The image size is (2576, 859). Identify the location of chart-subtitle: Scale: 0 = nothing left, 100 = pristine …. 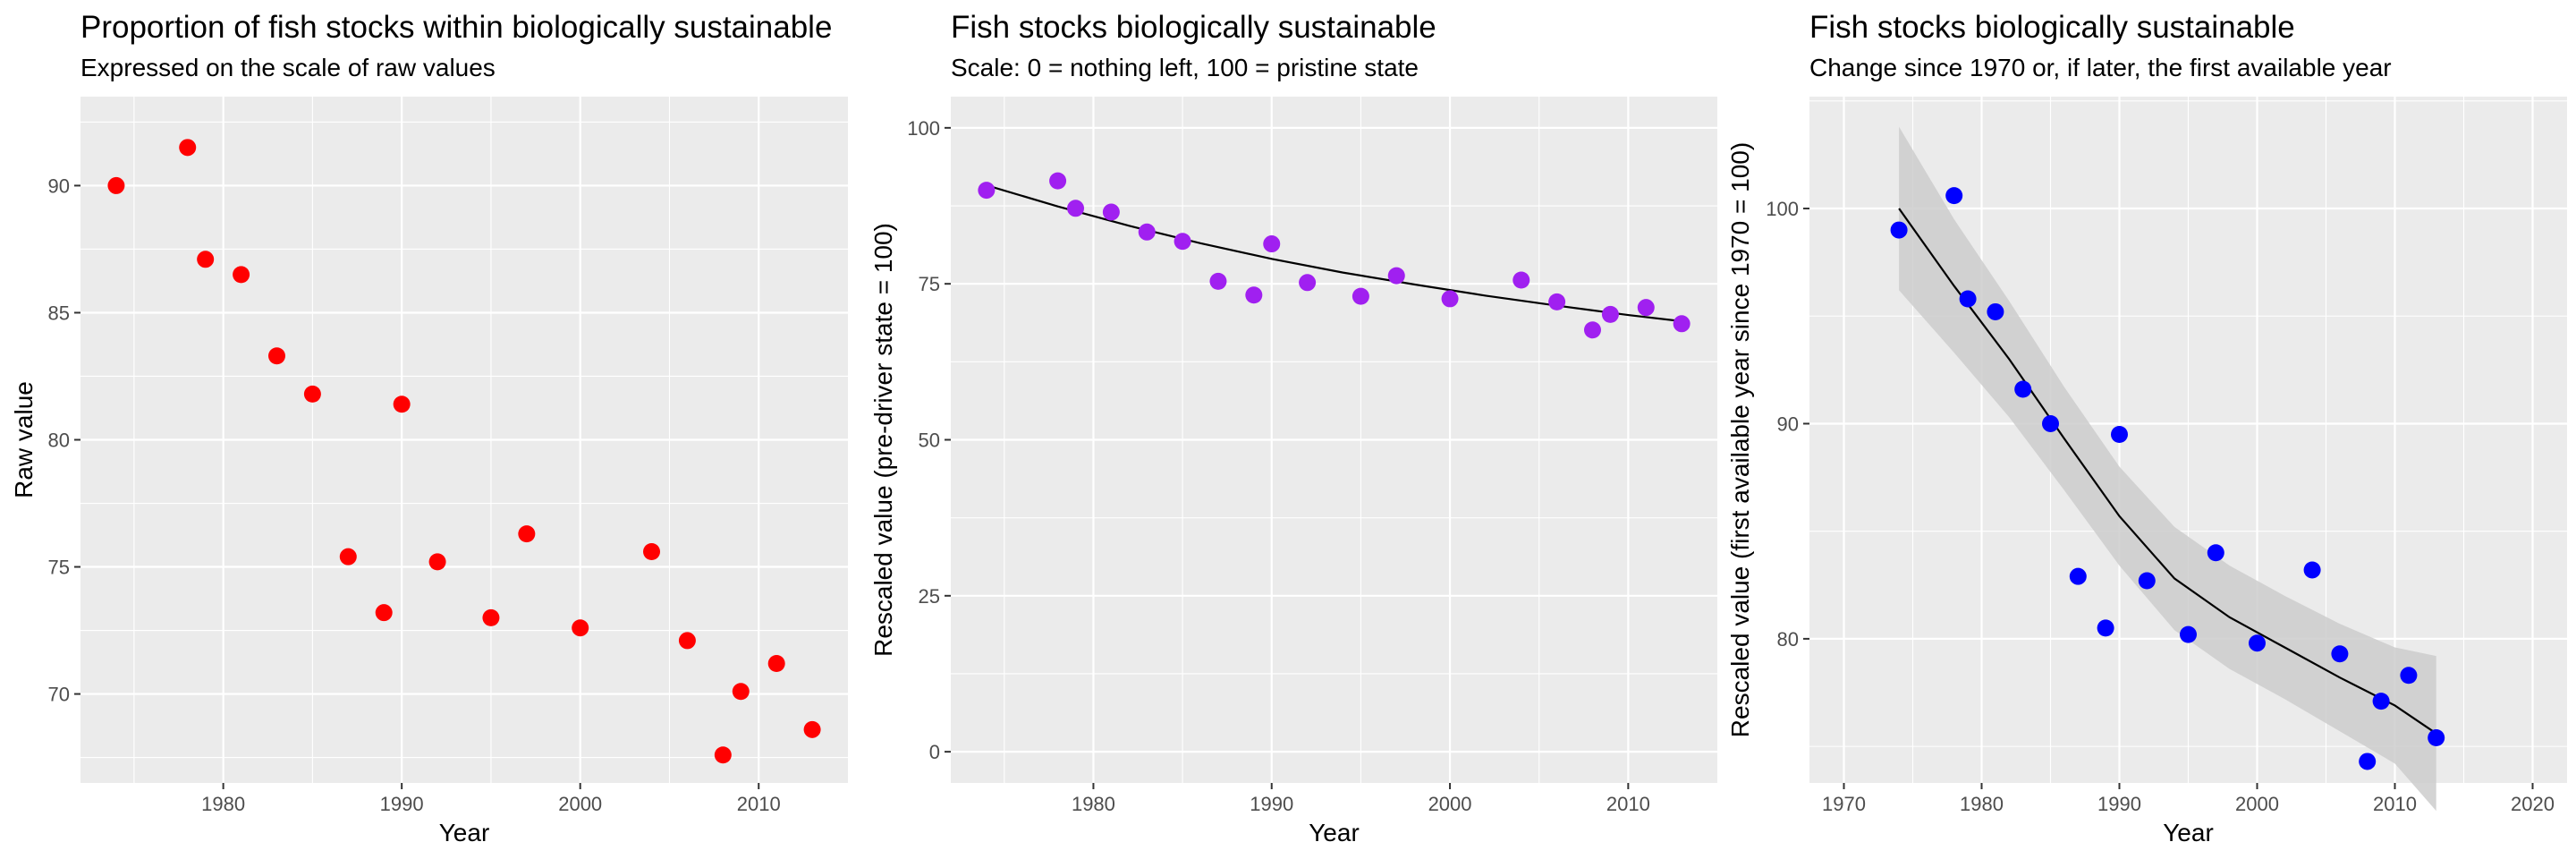
(1185, 67).